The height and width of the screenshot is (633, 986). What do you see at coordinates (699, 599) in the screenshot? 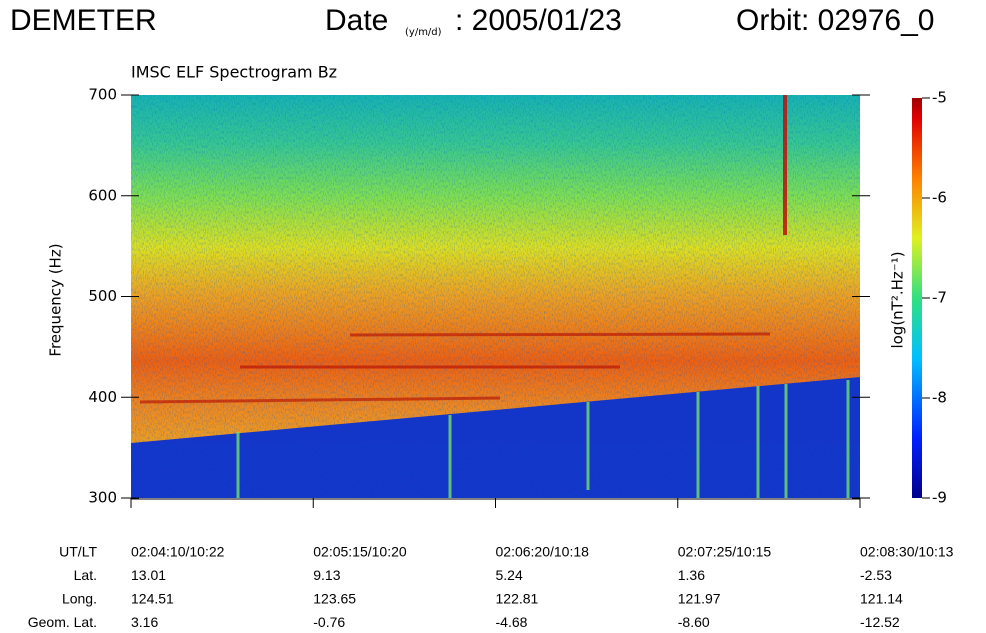
I see `row-value: 121.97` at bounding box center [699, 599].